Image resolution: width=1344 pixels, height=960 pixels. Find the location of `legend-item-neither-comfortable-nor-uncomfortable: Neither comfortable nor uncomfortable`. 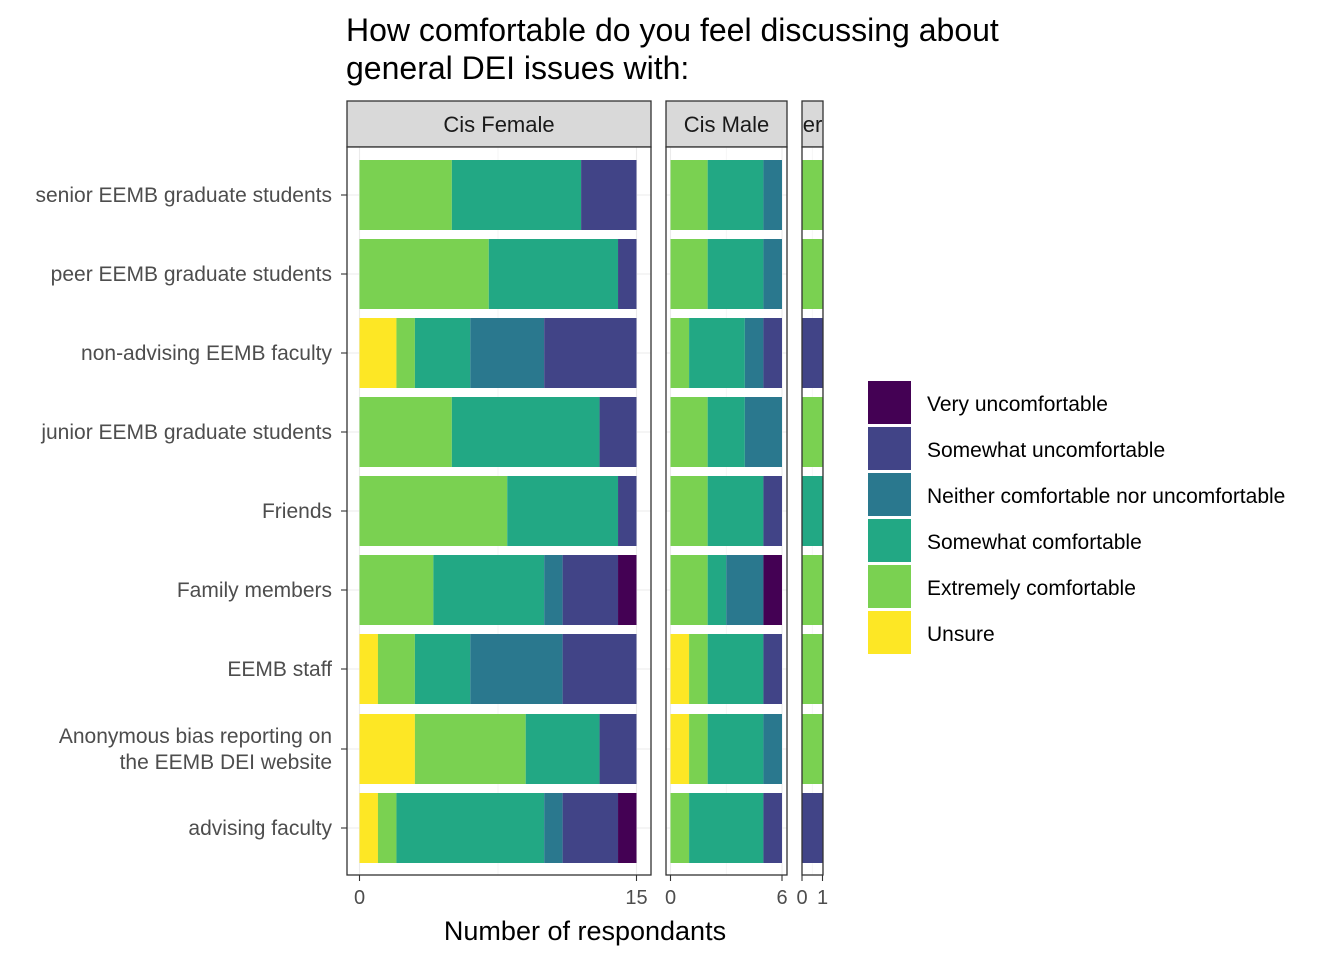

legend-item-neither-comfortable-nor-uncomfortable: Neither comfortable nor uncomfortable is located at coordinates (1076, 494).